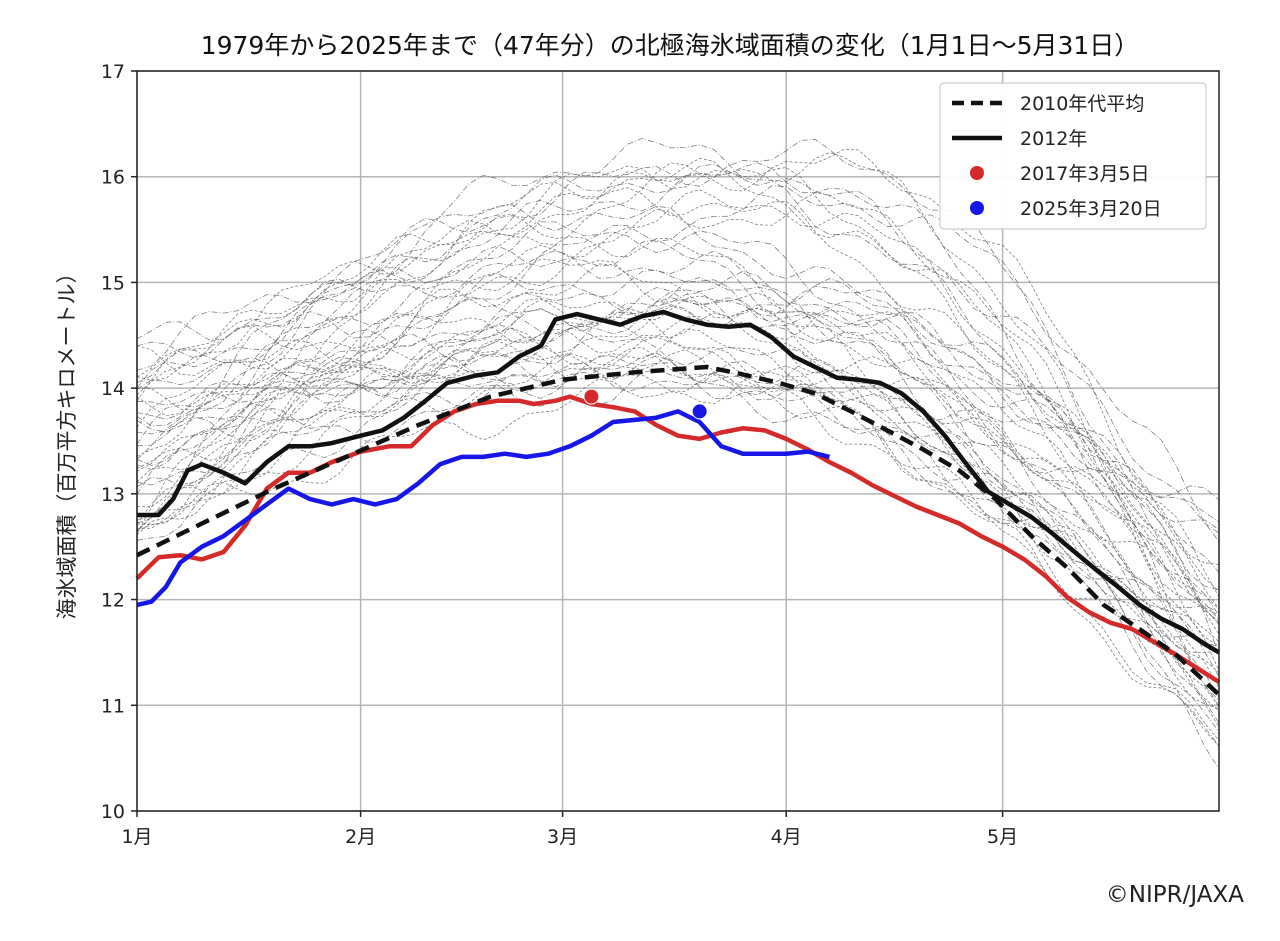 This screenshot has height=941, width=1280. I want to click on marker-group, so click(645, 404).